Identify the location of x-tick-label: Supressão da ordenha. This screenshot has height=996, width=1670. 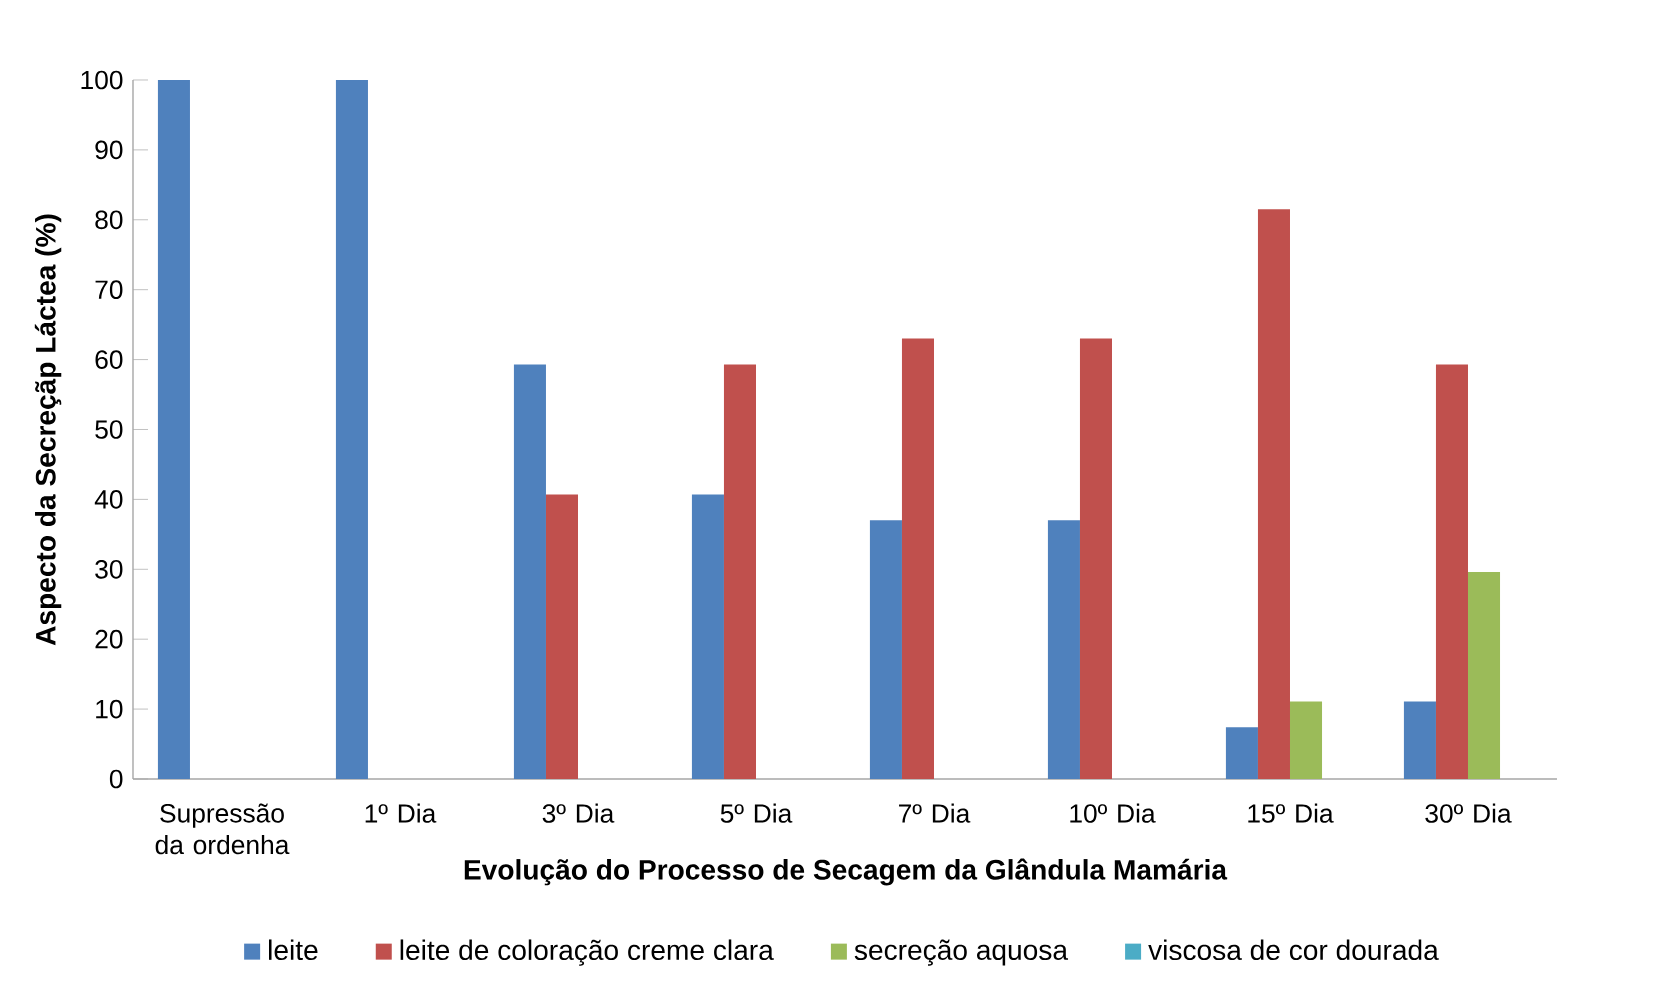
(222, 829).